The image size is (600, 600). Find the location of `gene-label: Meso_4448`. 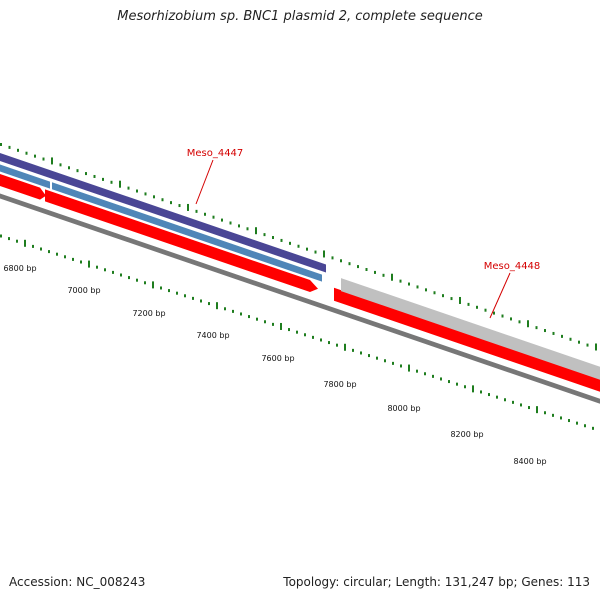

gene-label: Meso_4448 is located at coordinates (512, 266).